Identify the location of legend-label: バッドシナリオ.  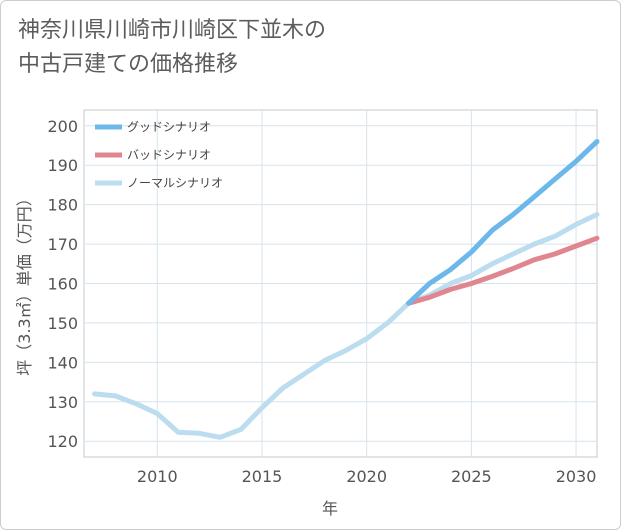
(169, 155).